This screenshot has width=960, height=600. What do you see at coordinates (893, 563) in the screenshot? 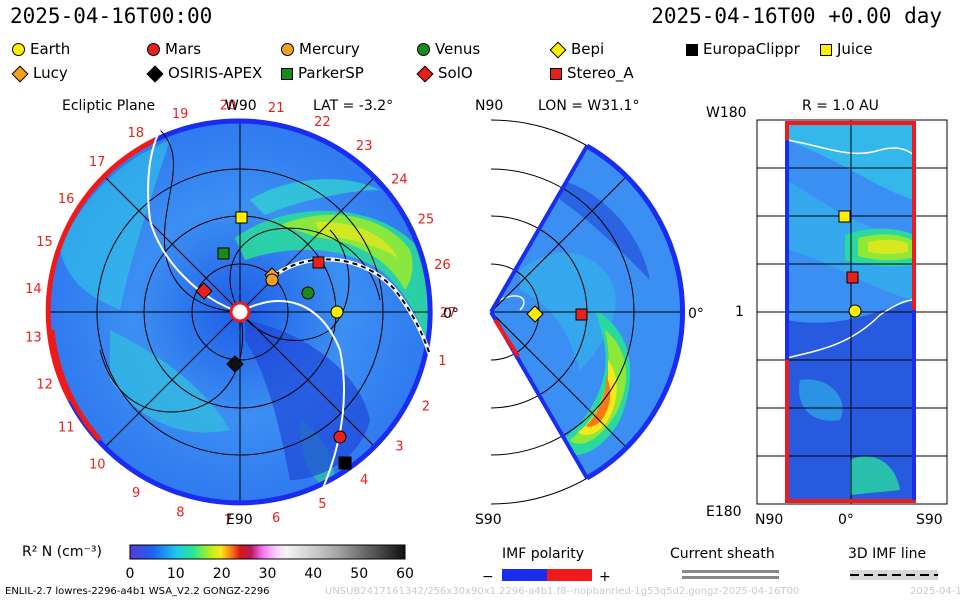
I see `imf-line-legend: 3D IMF line` at bounding box center [893, 563].